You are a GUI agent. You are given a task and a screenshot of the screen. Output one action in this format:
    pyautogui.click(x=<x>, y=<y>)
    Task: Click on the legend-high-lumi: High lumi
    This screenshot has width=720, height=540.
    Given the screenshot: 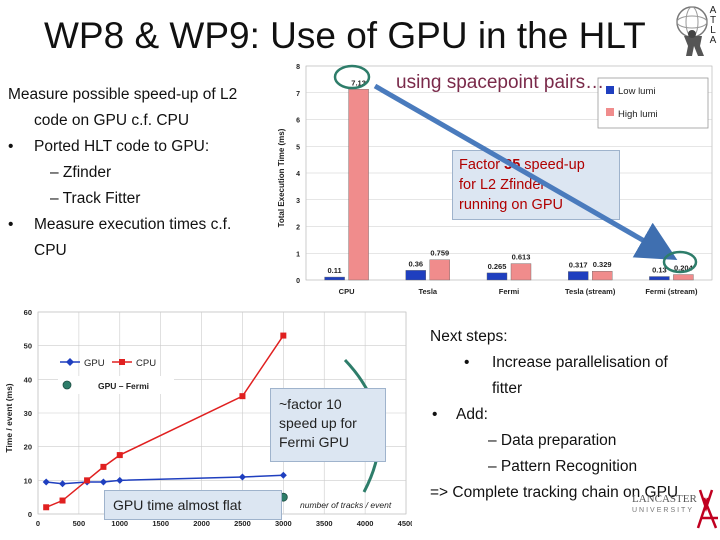 What is the action you would take?
    pyautogui.click(x=638, y=114)
    